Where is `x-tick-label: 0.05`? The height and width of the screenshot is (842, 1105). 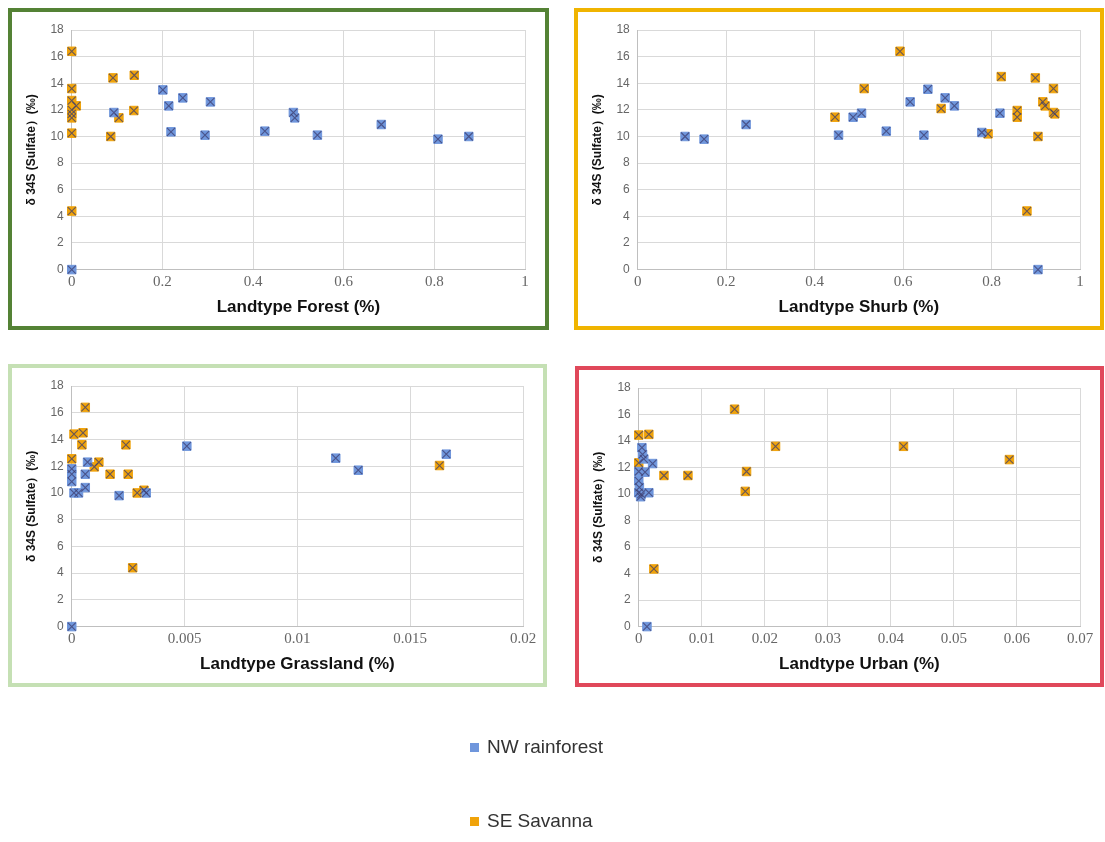
x-tick-label: 0.05 is located at coordinates (954, 637).